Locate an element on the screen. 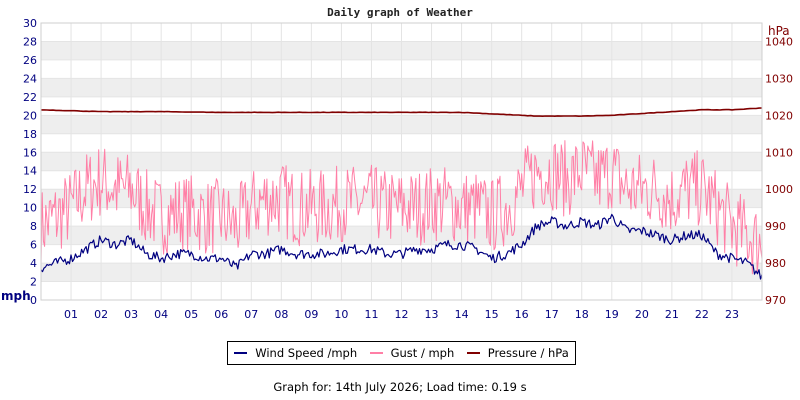  legend-label-pressure: Pressure / hPa is located at coordinates (528, 353).